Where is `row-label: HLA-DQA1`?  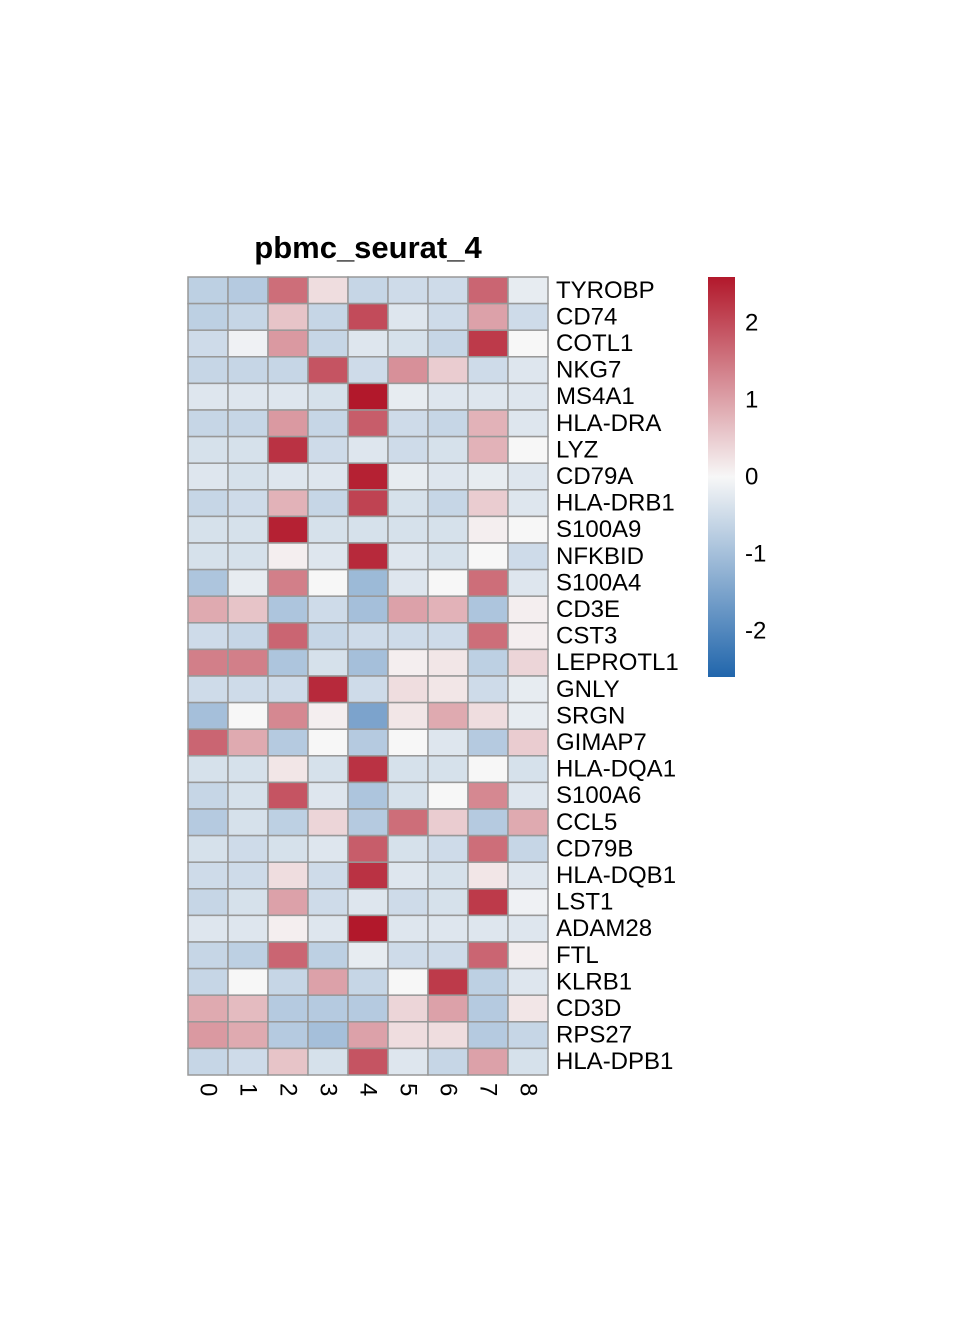
row-label: HLA-DQA1 is located at coordinates (616, 769).